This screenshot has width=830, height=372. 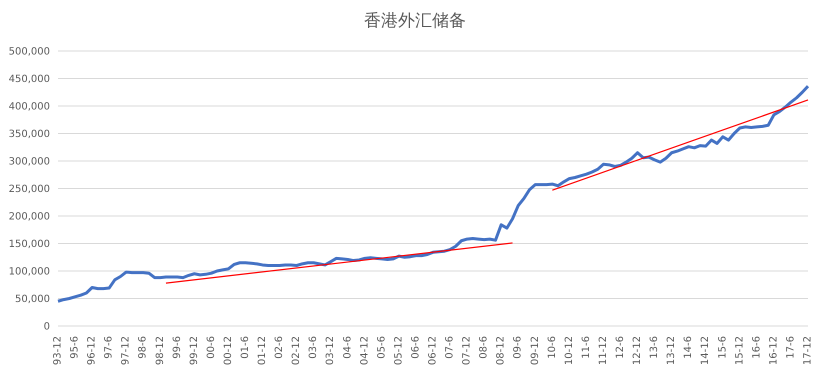 What do you see at coordinates (177, 347) in the screenshot?
I see `x-tick-label: 99-6` at bounding box center [177, 347].